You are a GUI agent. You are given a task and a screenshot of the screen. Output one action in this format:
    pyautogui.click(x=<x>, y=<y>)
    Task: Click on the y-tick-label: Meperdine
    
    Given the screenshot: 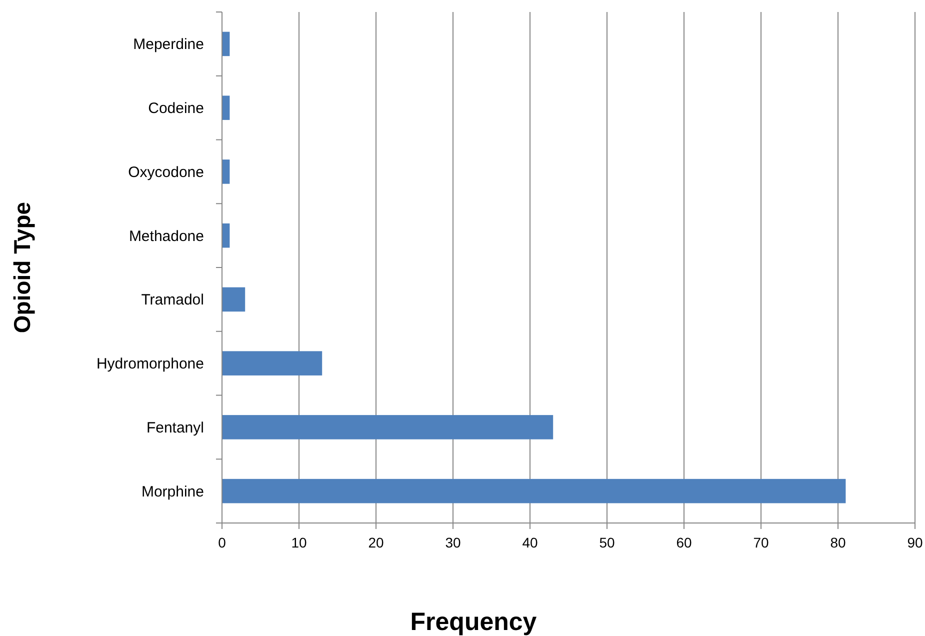 What is the action you would take?
    pyautogui.click(x=168, y=45)
    